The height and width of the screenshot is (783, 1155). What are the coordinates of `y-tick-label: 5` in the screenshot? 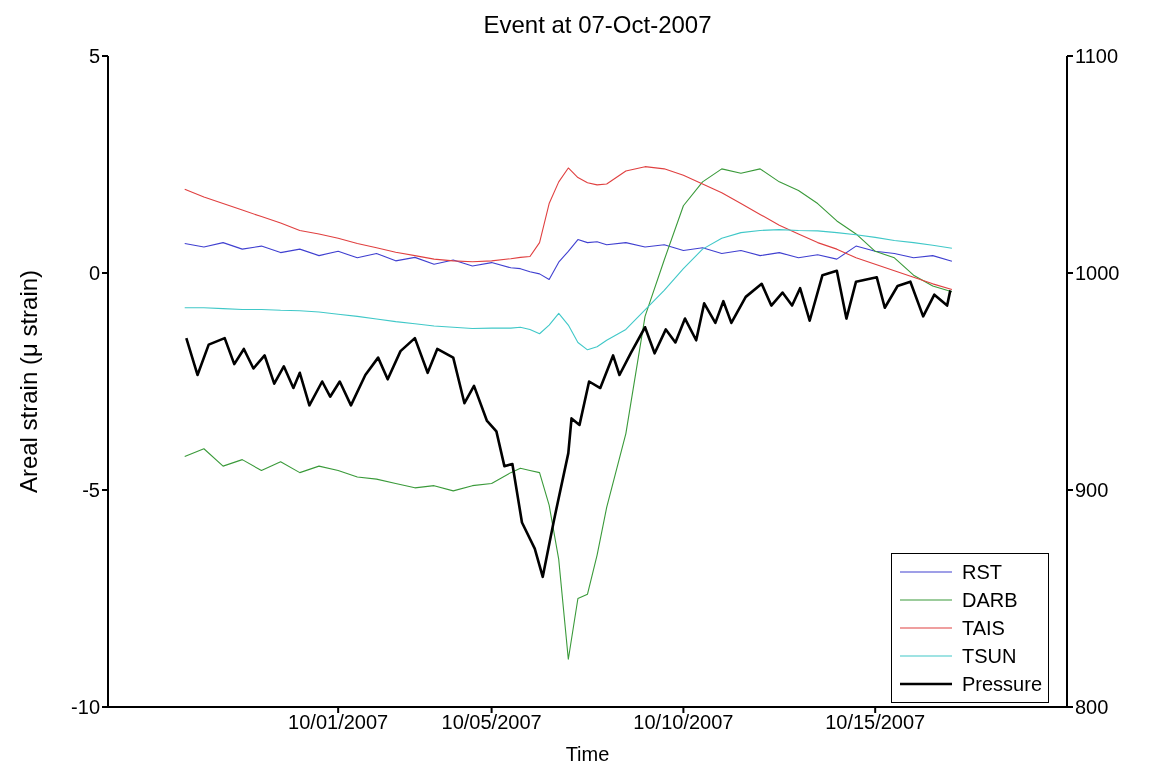 It's located at (94, 56).